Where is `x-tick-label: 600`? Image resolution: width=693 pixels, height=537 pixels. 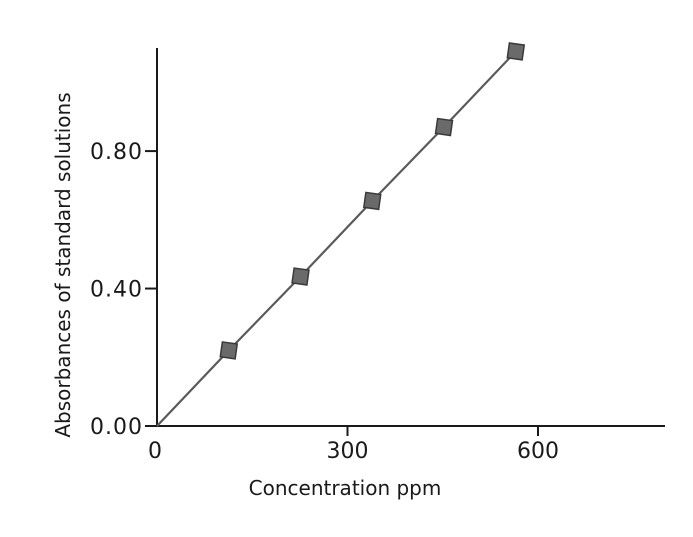
x-tick-label: 600 is located at coordinates (538, 451).